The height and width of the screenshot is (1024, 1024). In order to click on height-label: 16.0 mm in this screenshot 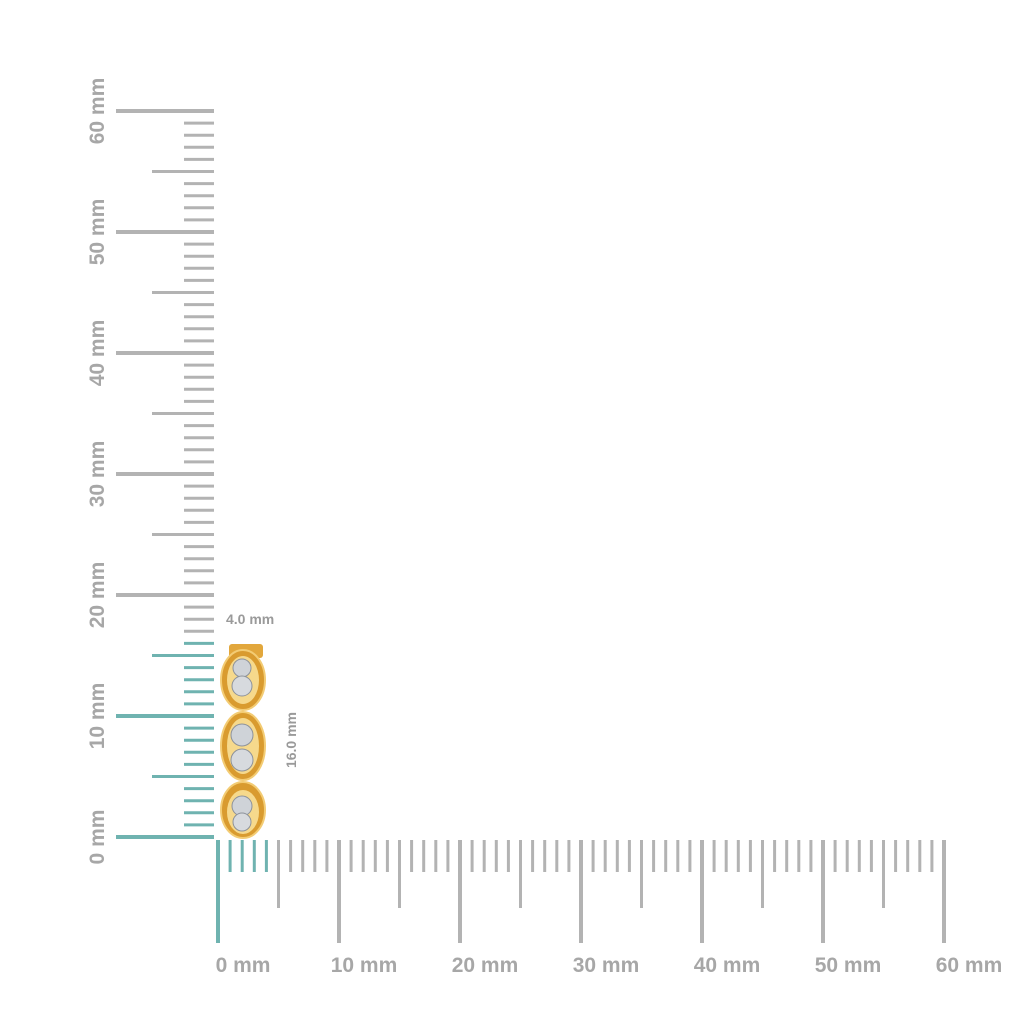, I will do `click(291, 740)`.